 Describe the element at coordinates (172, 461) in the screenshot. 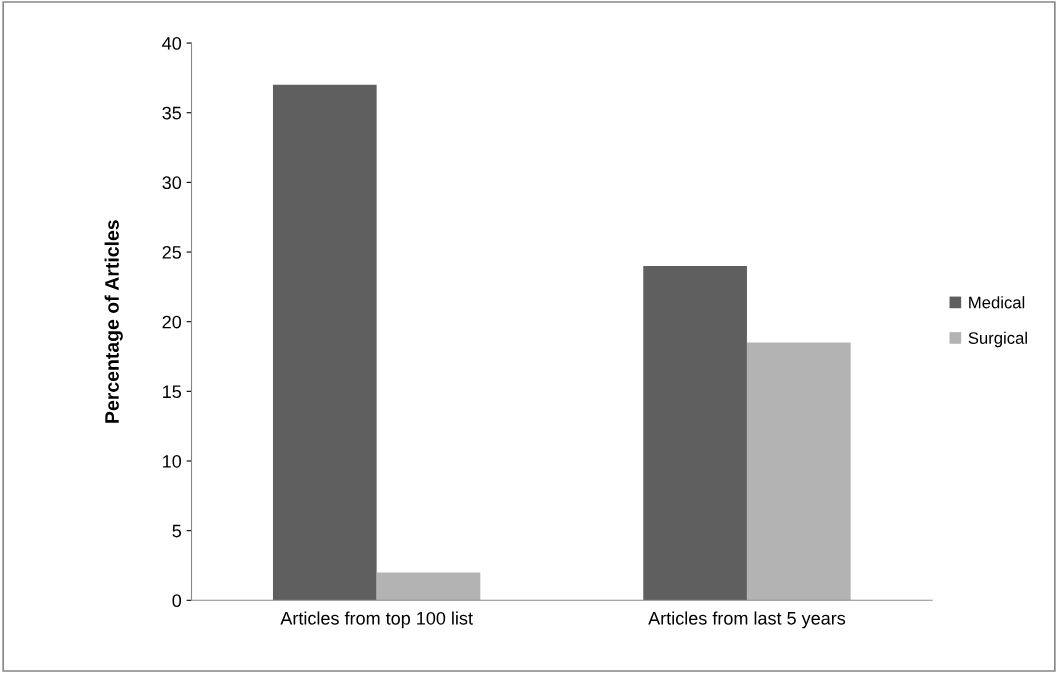

I see `y-tick-label: 10` at that location.